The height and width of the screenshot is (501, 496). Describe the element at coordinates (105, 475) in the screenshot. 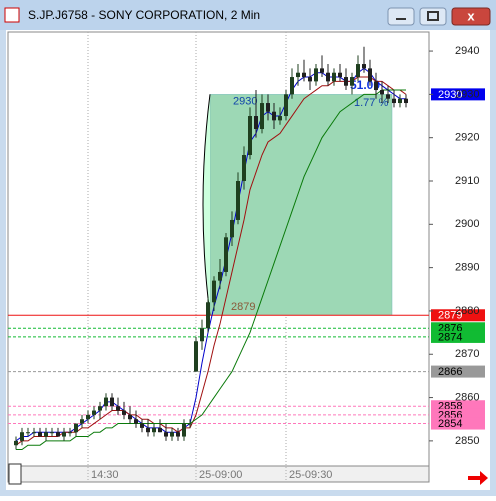

I see `x-tick-label: 14:30` at that location.